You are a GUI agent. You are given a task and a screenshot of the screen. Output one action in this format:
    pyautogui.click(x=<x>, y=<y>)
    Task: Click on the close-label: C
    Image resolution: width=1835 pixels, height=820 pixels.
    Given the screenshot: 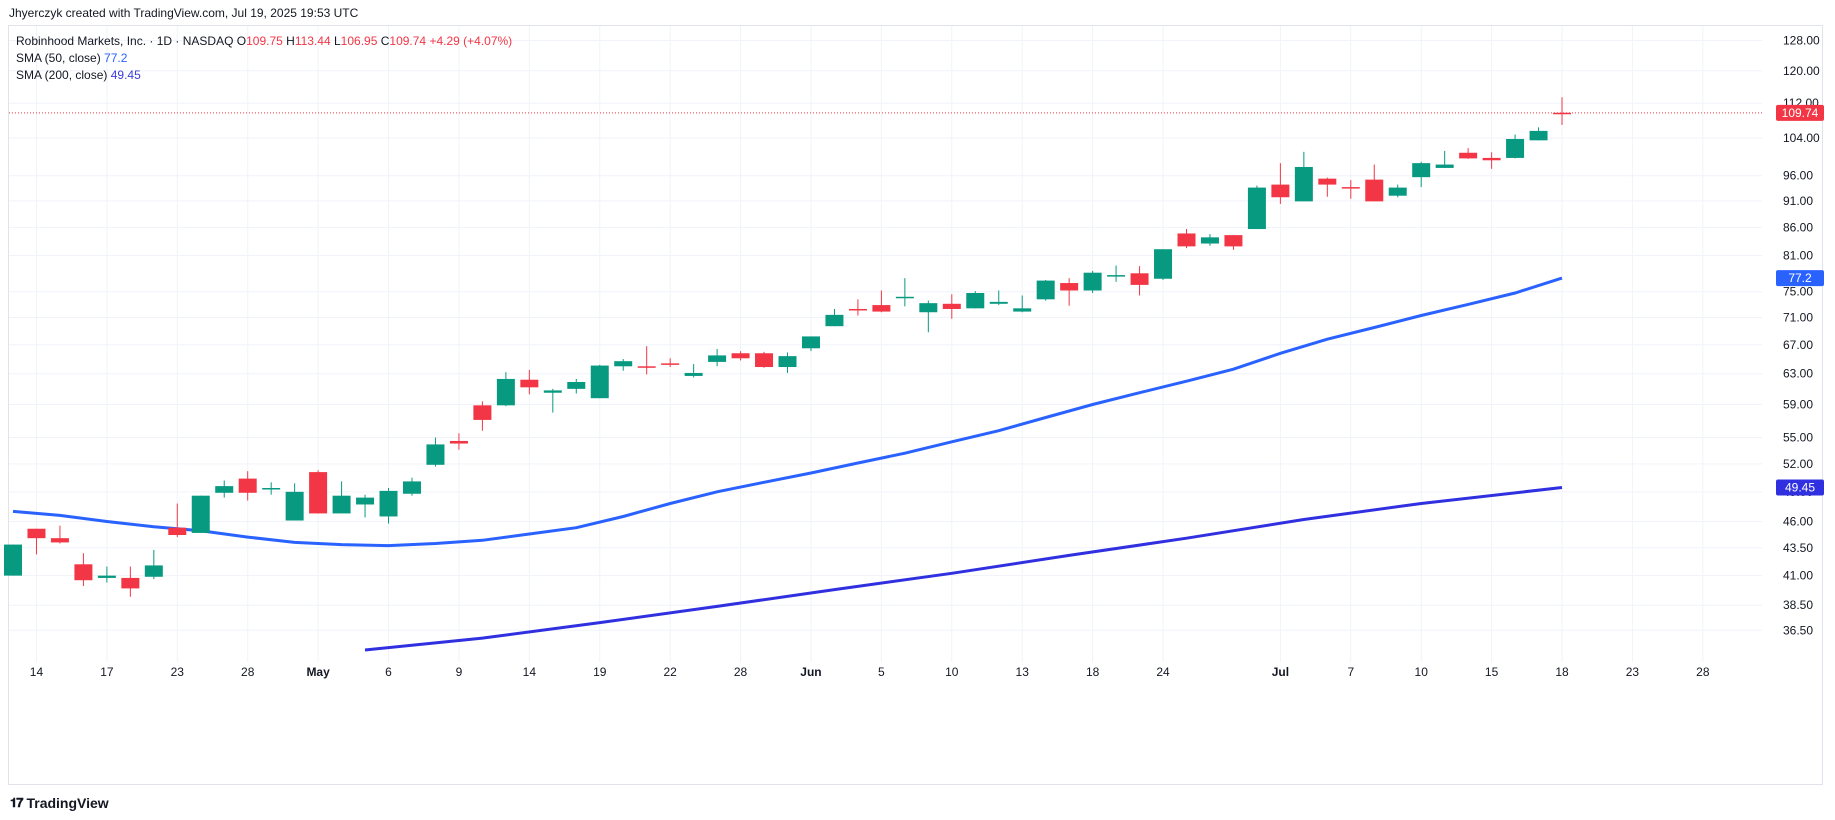 What is the action you would take?
    pyautogui.click(x=385, y=41)
    